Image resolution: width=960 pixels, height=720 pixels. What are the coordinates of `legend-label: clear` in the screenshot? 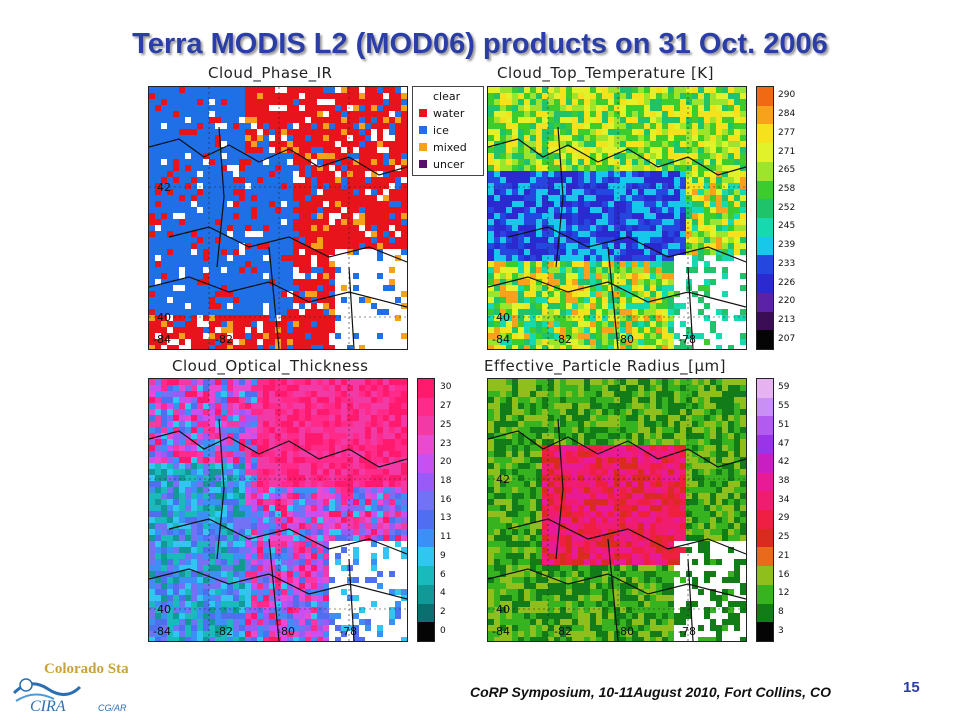 It's located at (447, 96).